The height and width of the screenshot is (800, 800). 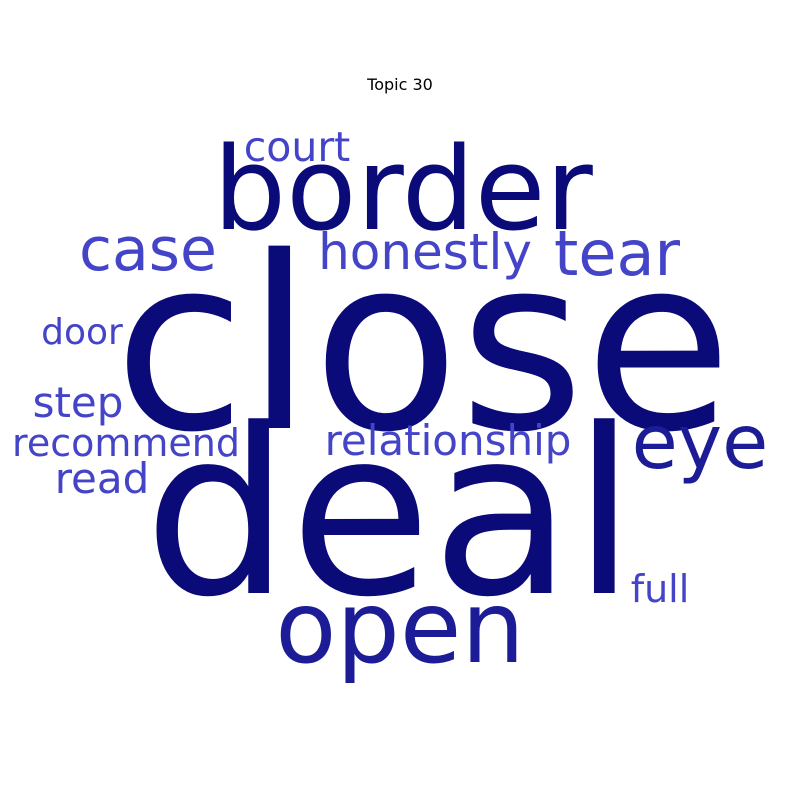 I want to click on word-tear: tear, so click(x=617, y=253).